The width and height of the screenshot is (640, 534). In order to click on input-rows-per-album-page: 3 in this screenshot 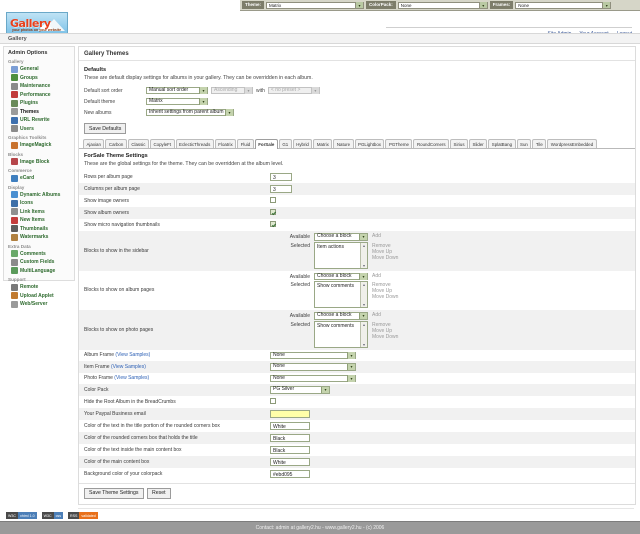, I will do `click(281, 177)`.